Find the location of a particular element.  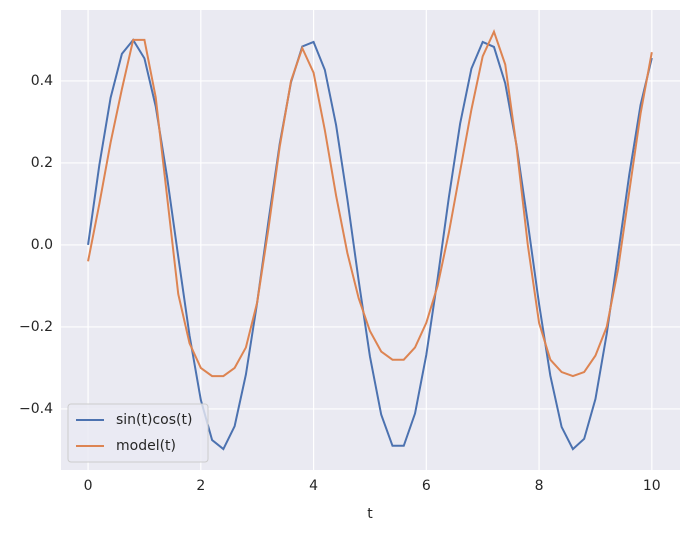

y-tick-label: 0.2 is located at coordinates (42, 163).